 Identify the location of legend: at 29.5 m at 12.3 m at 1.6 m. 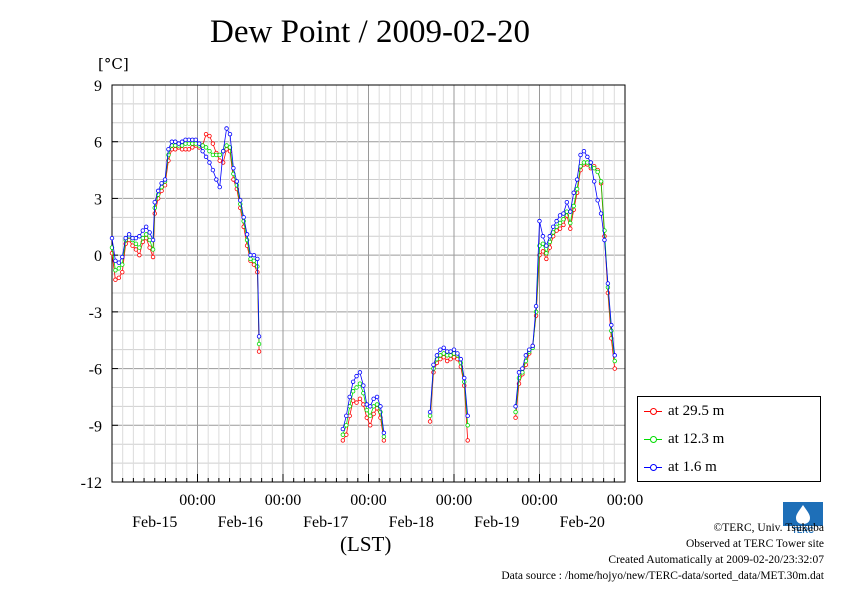
(729, 439).